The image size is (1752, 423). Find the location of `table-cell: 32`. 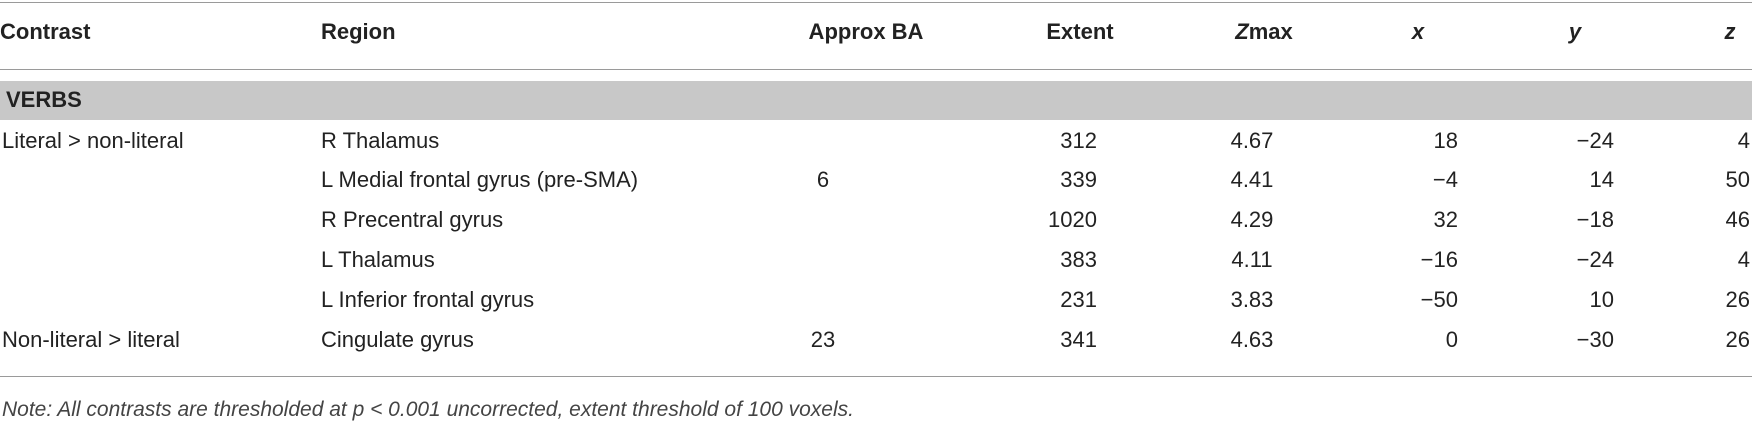

table-cell: 32 is located at coordinates (1445, 219).